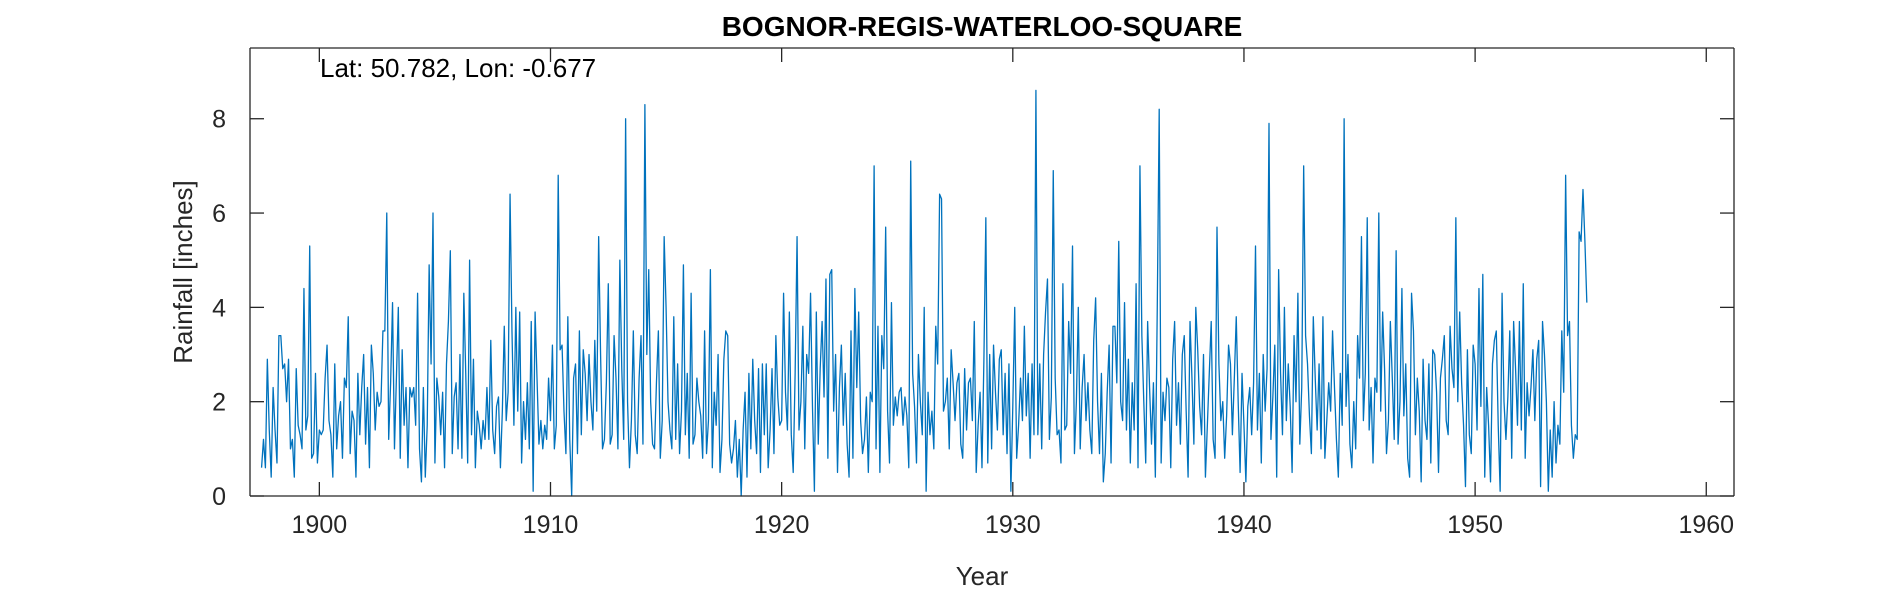  Describe the element at coordinates (1706, 525) in the screenshot. I see `x-tick-label: 1960` at that location.